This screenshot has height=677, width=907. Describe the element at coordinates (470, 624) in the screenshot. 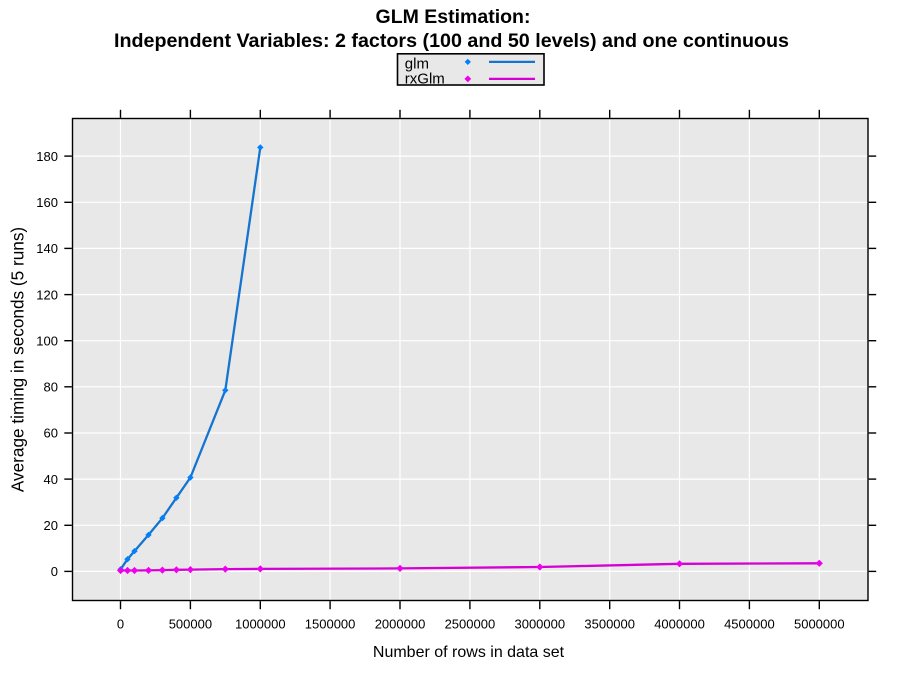

I see `svg-text: 2500000` at that location.